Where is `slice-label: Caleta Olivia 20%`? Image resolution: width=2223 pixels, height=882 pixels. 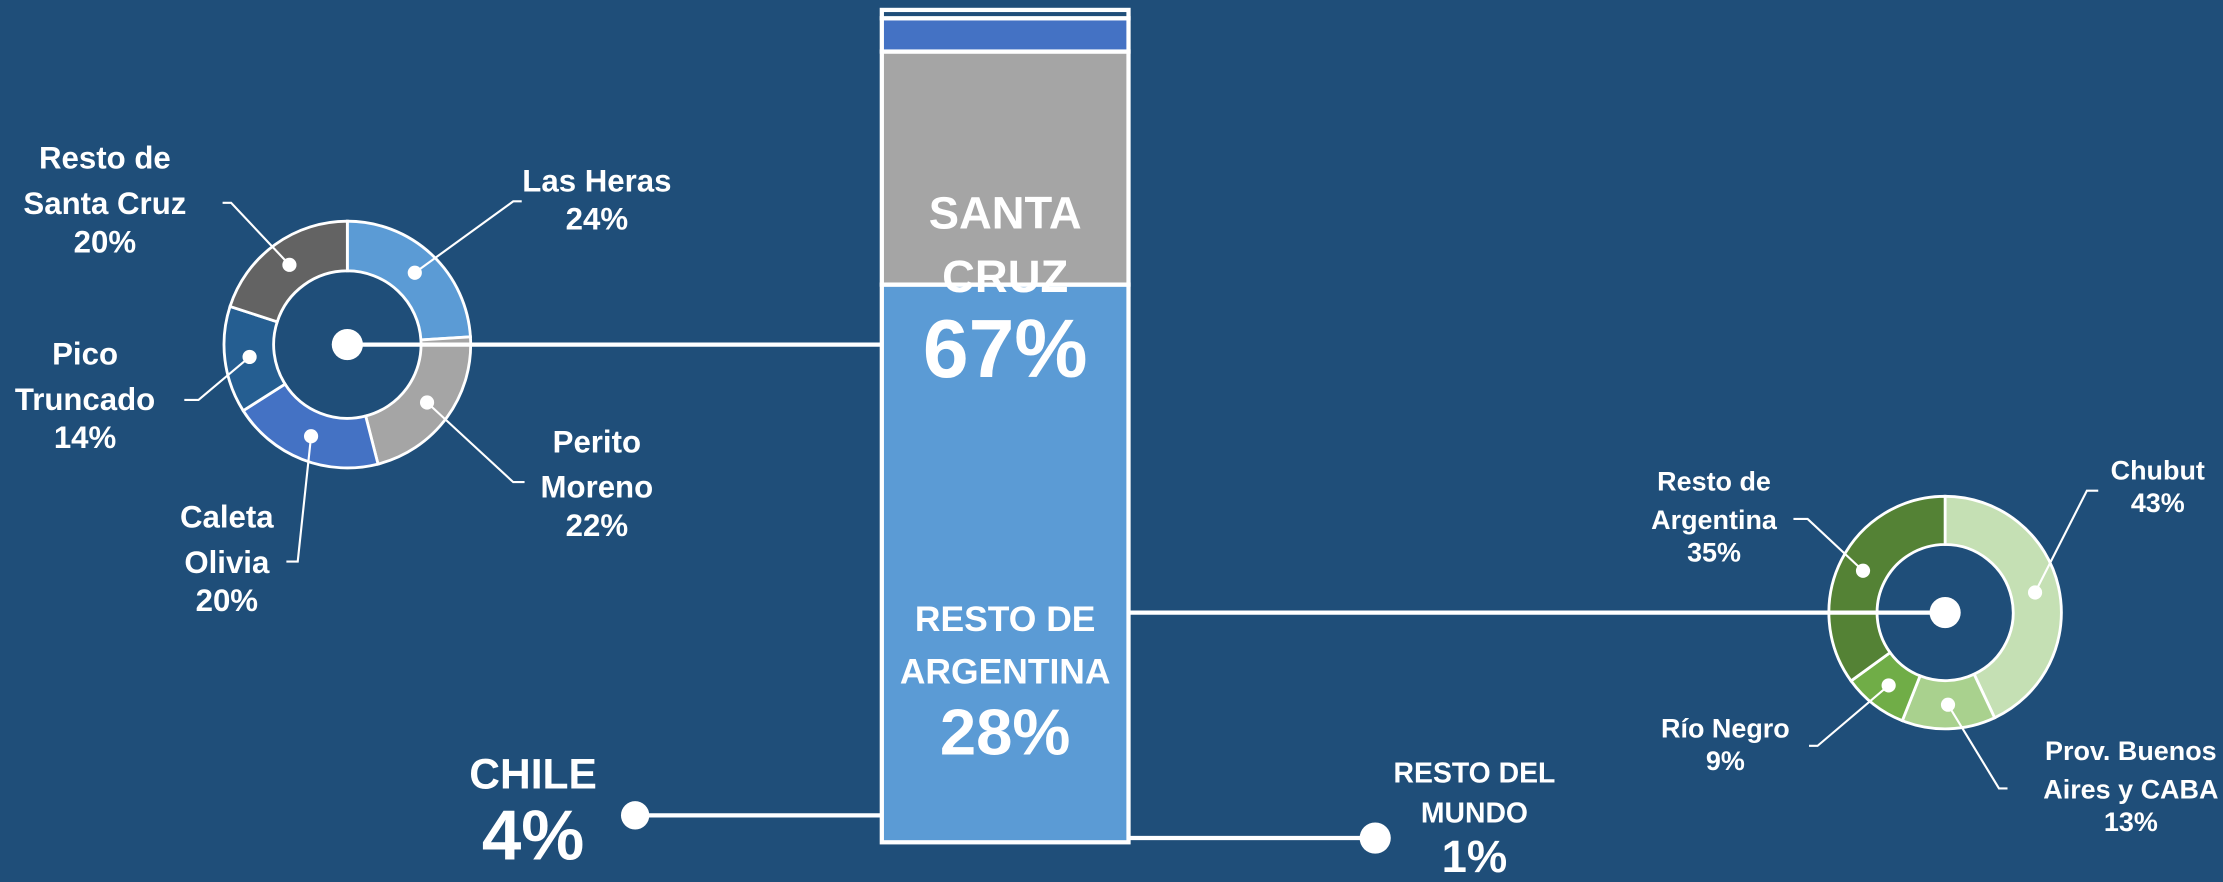
slice-label: Caleta Olivia 20% is located at coordinates (226, 556).